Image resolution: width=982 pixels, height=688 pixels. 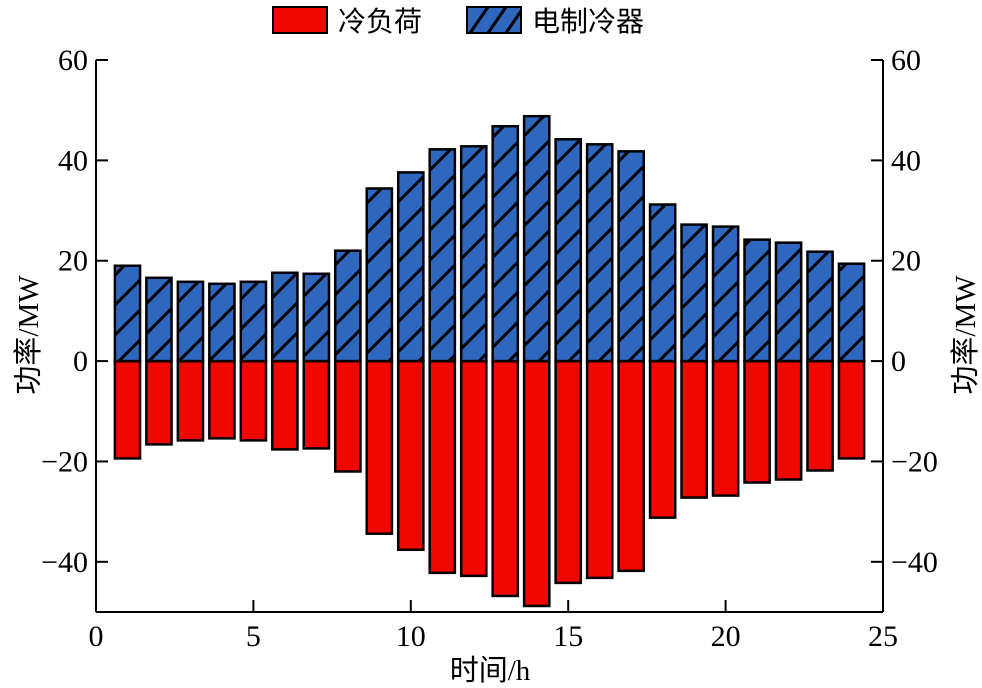 What do you see at coordinates (380, 22) in the screenshot?
I see `legend-label-cooling-load: 冷负荷` at bounding box center [380, 22].